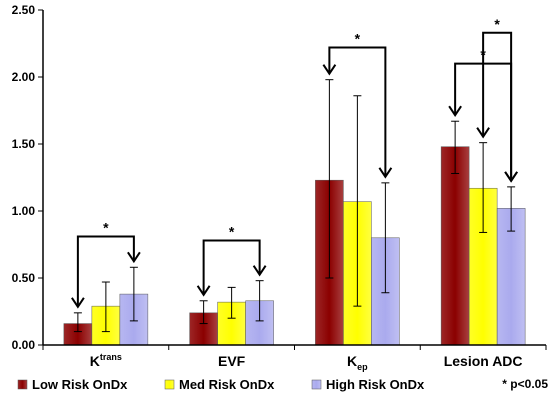  What do you see at coordinates (357, 362) in the screenshot?
I see `x-tick-label: Kep` at bounding box center [357, 362].